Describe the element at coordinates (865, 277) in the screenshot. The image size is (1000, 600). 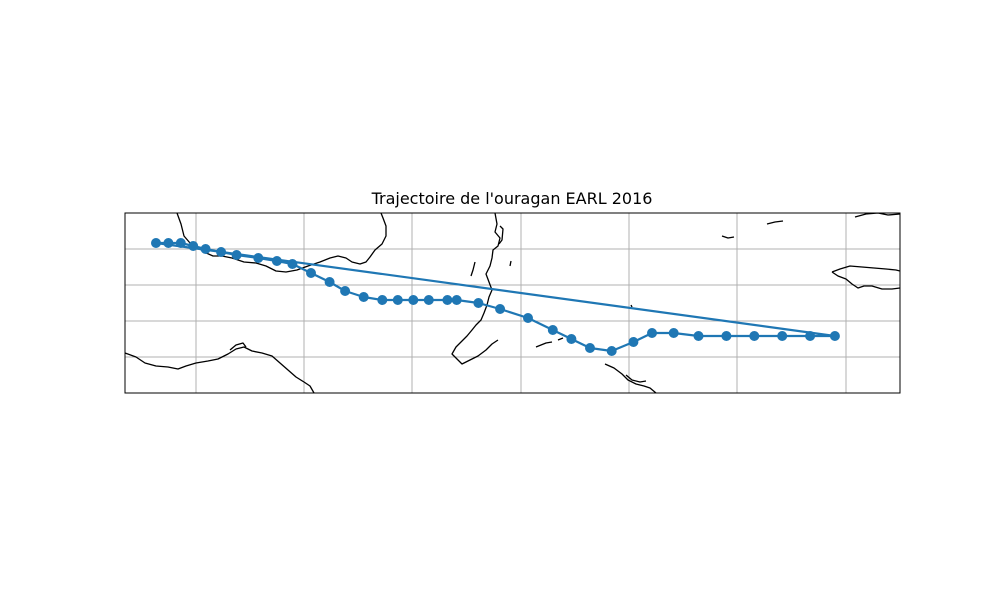
I see `coastline-island-east` at that location.